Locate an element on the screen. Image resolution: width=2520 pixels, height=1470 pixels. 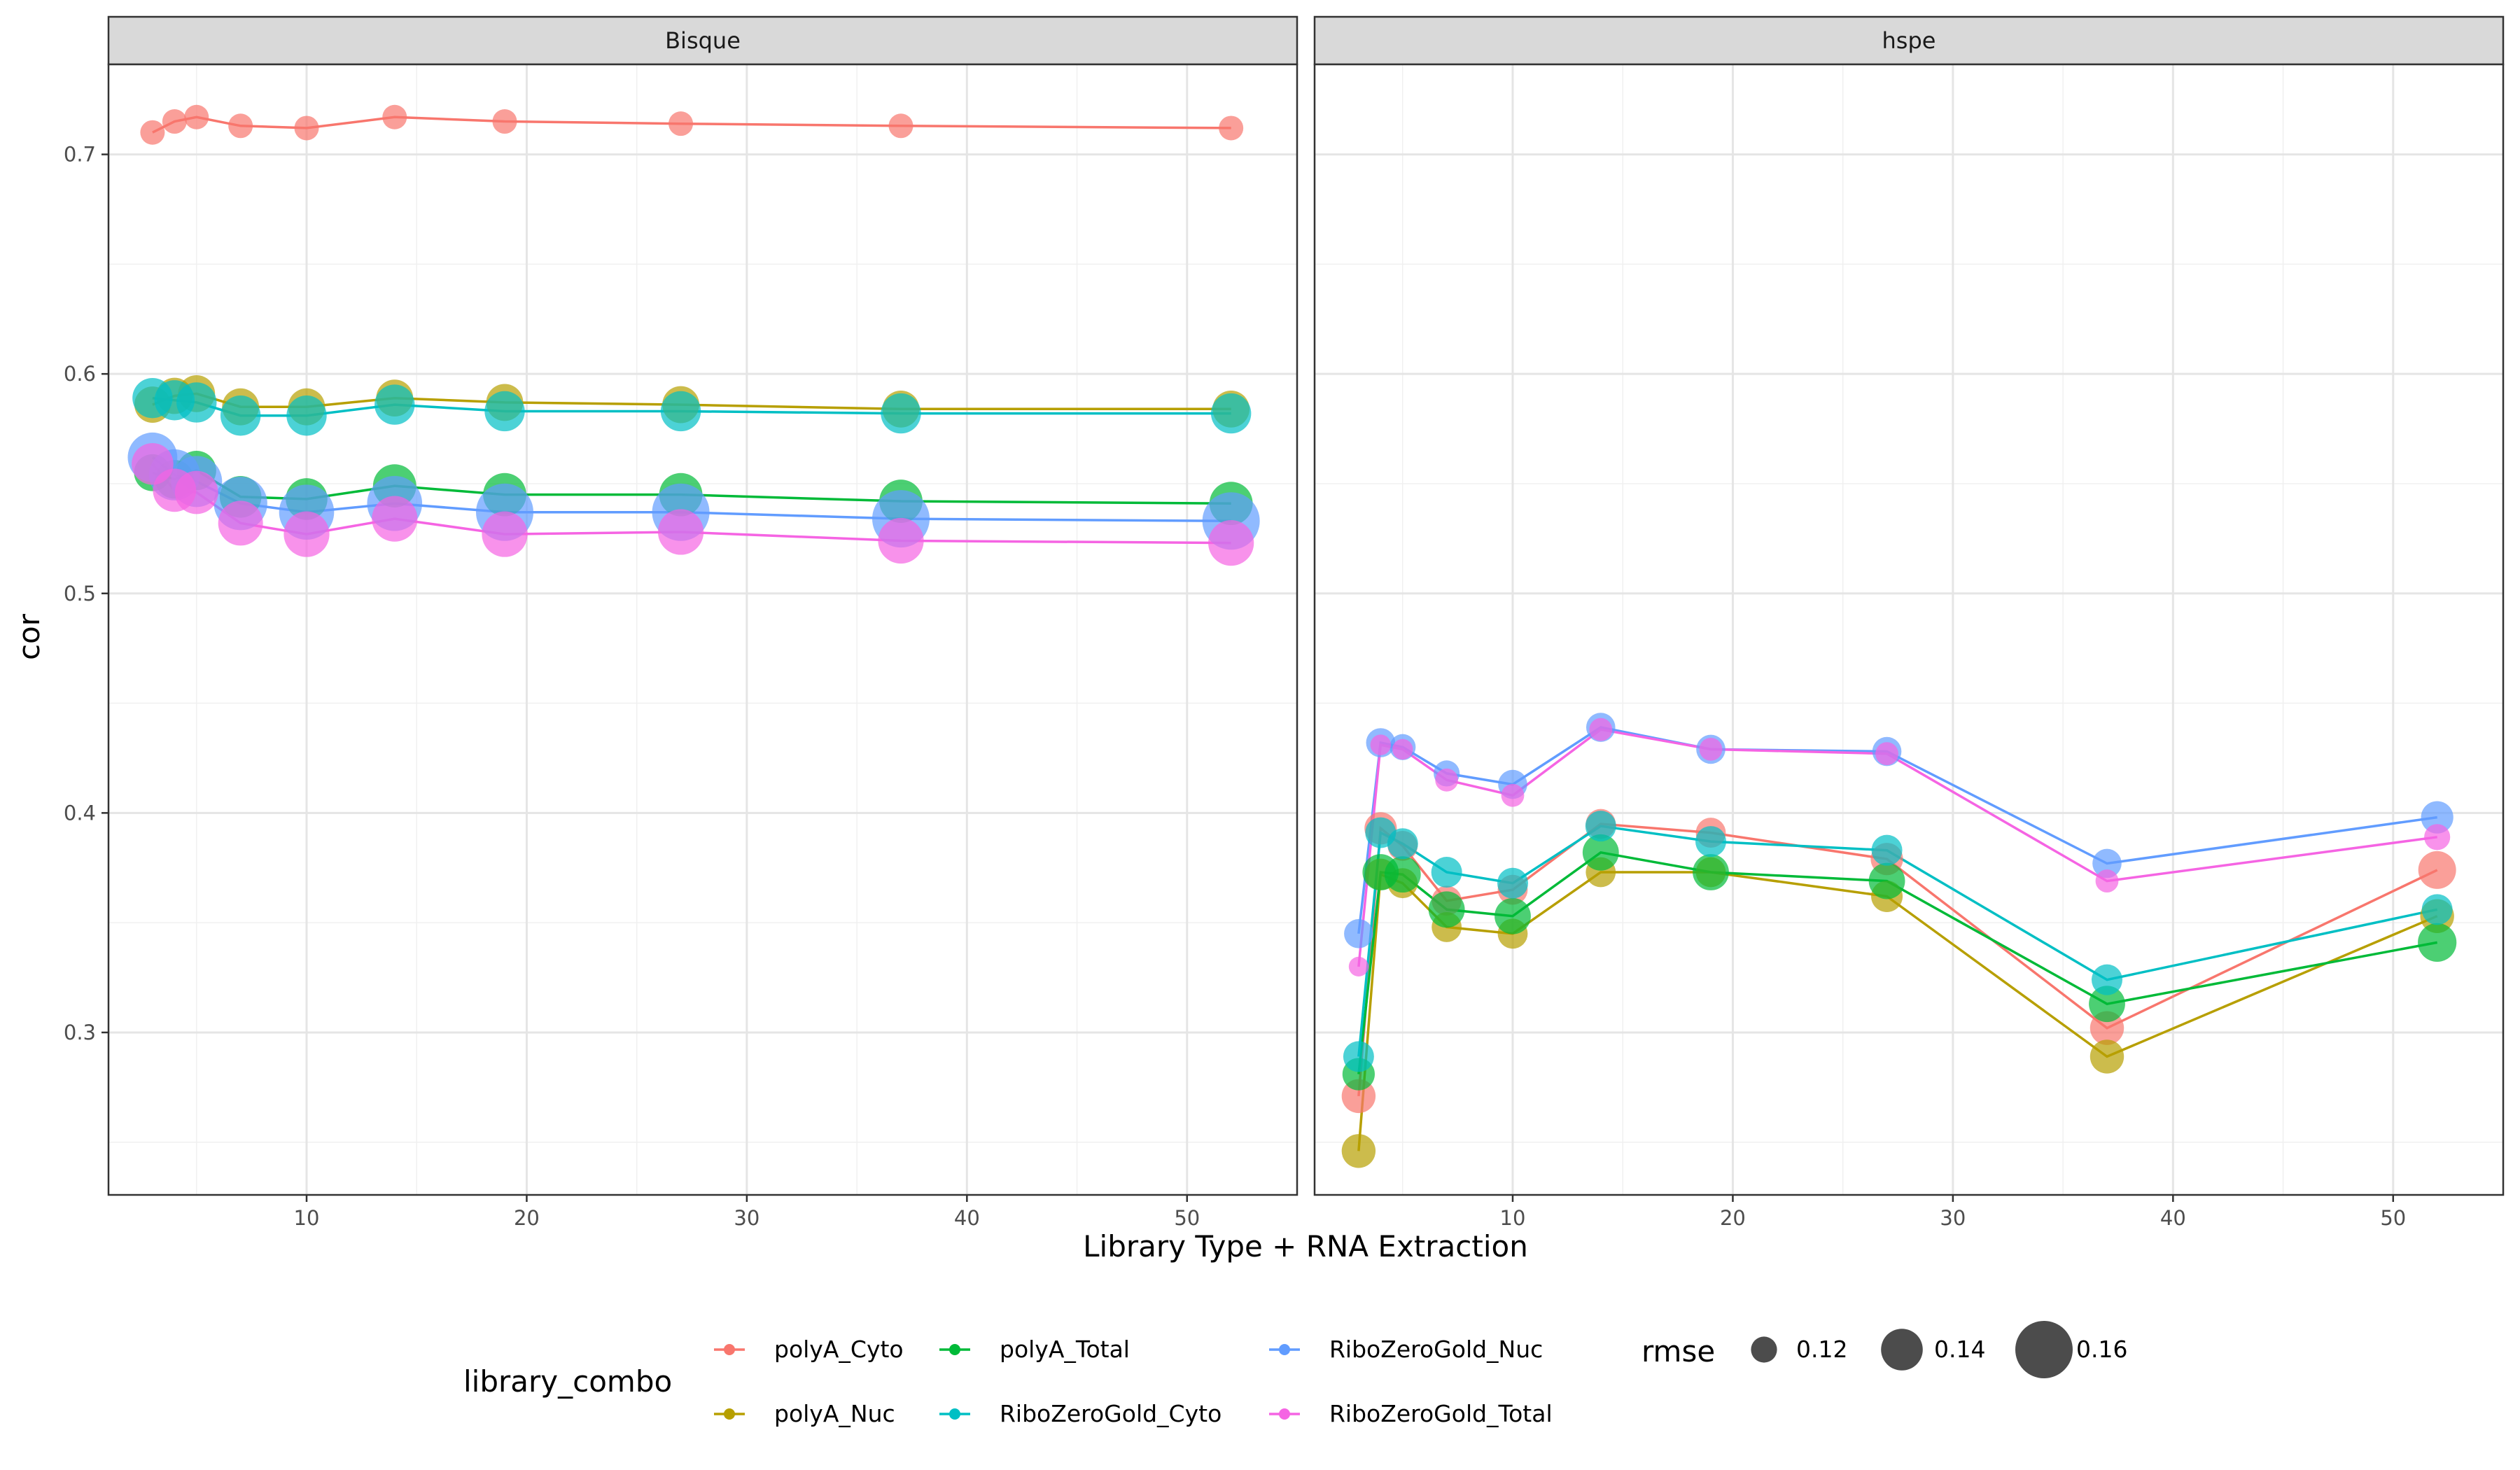
x-axis: 10 20 30 40 50 is located at coordinates (747, 1212).